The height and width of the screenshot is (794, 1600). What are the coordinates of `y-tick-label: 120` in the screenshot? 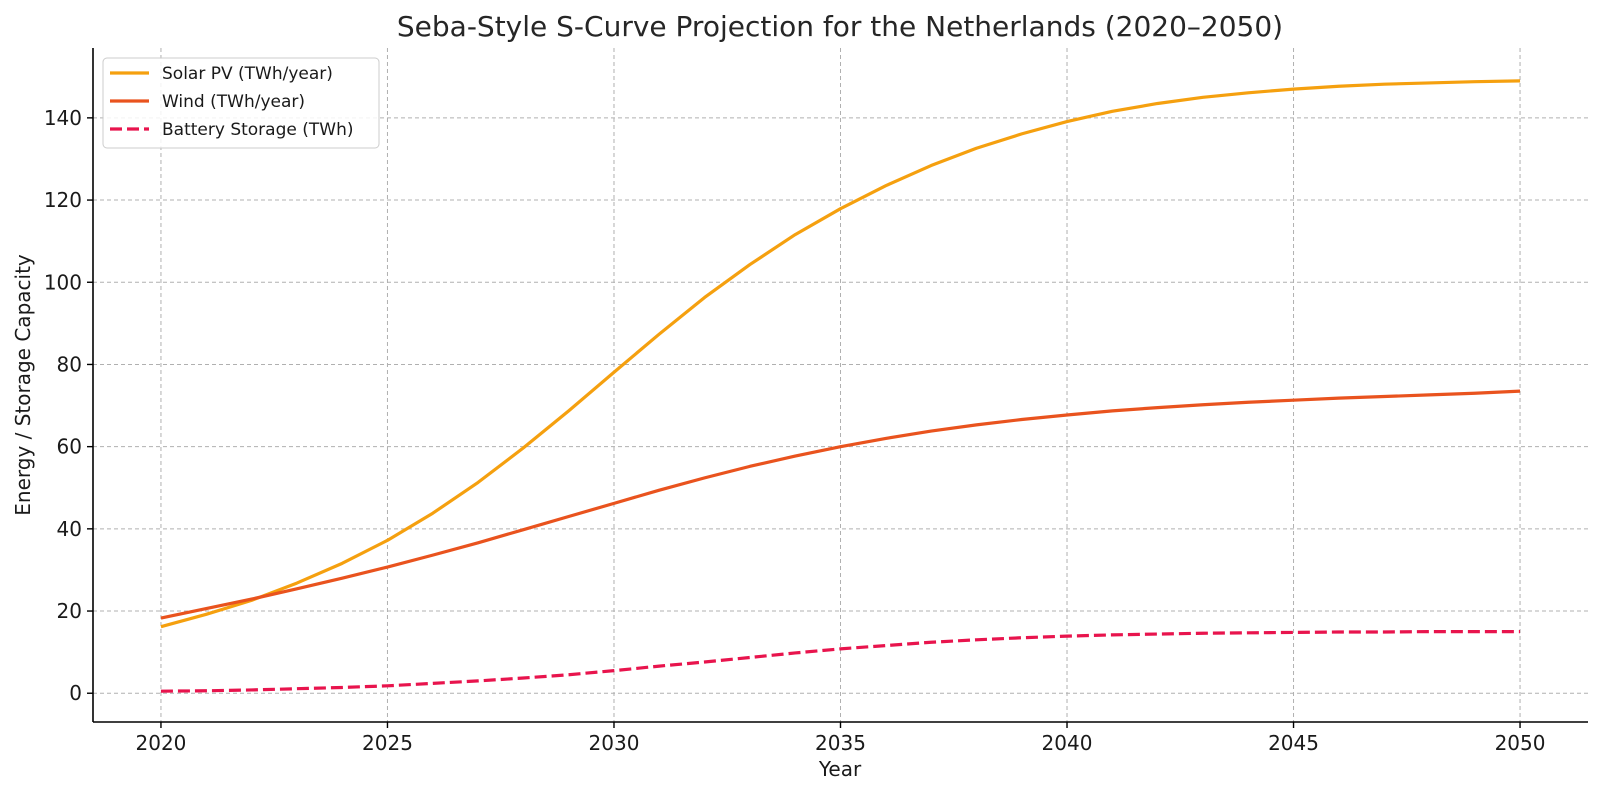 It's located at (63, 200).